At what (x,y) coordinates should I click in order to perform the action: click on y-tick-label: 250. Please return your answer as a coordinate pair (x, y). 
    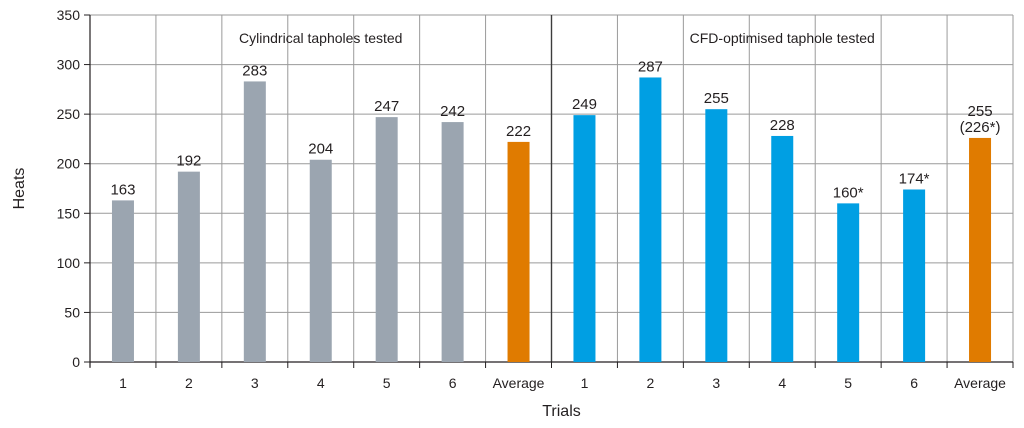
    Looking at the image, I should click on (69, 114).